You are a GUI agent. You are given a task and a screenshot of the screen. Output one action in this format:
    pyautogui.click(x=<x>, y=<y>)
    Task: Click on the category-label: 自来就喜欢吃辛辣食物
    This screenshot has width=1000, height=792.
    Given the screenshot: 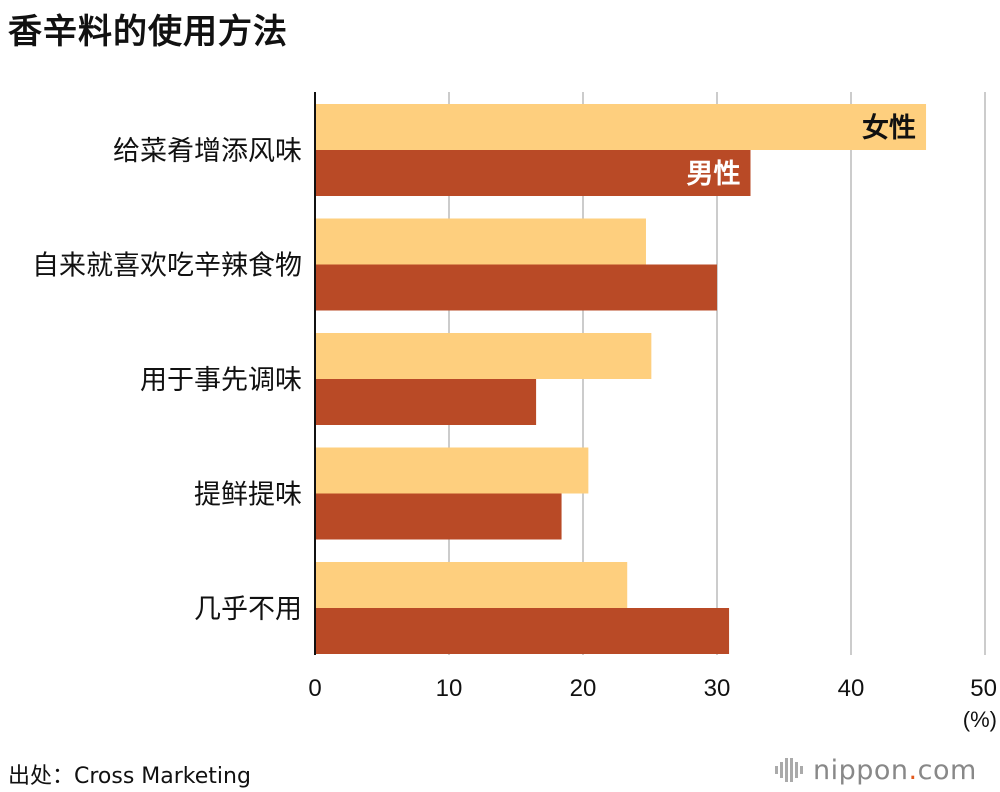 What is the action you would take?
    pyautogui.click(x=167, y=266)
    